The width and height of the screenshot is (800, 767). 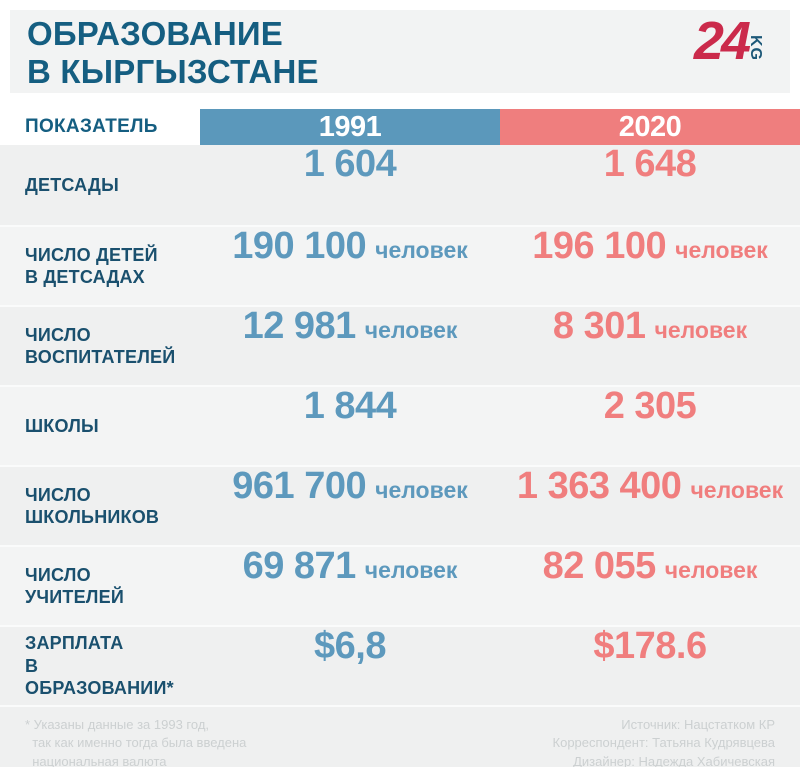 I want to click on row-label: ЗАРПЛАТА В ОБРАЗОВАНИИ*, so click(x=99, y=666).